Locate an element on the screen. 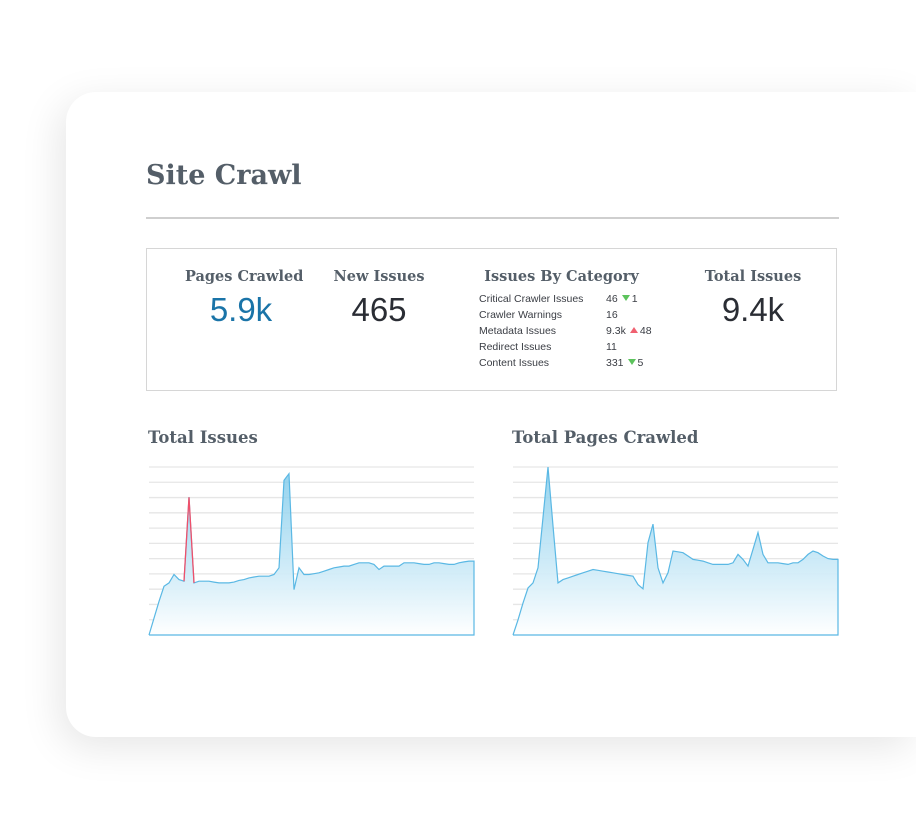  total-issues-chart is located at coordinates (311, 551).